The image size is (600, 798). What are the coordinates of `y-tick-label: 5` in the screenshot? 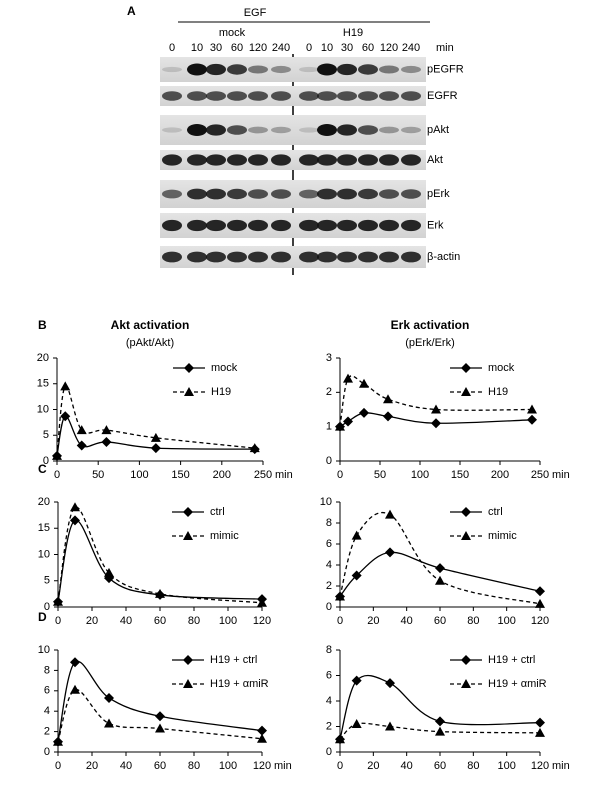 It's located at (46, 435).